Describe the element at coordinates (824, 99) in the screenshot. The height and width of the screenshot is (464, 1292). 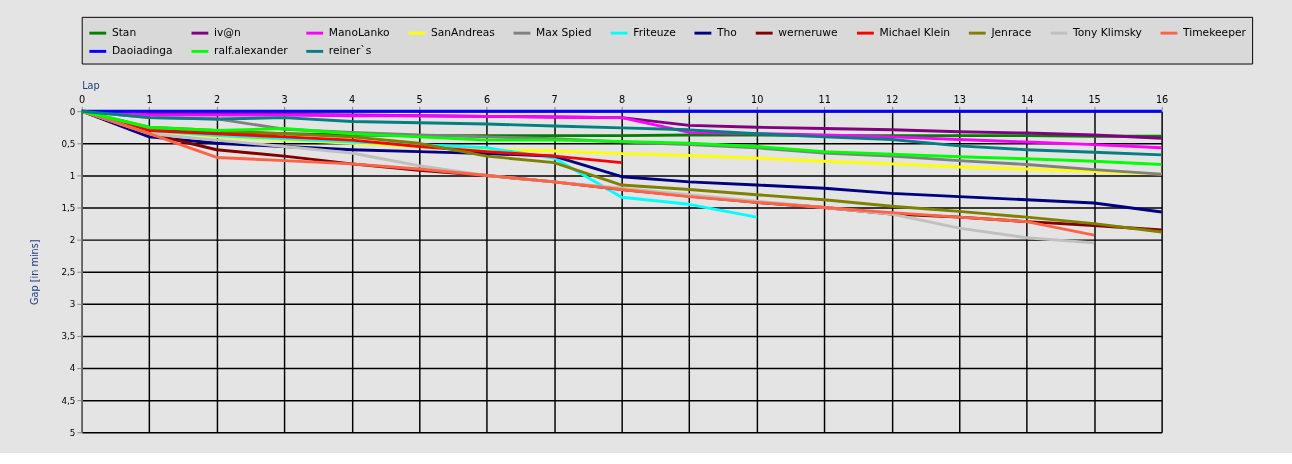
I see `x-tick-label: 11` at that location.